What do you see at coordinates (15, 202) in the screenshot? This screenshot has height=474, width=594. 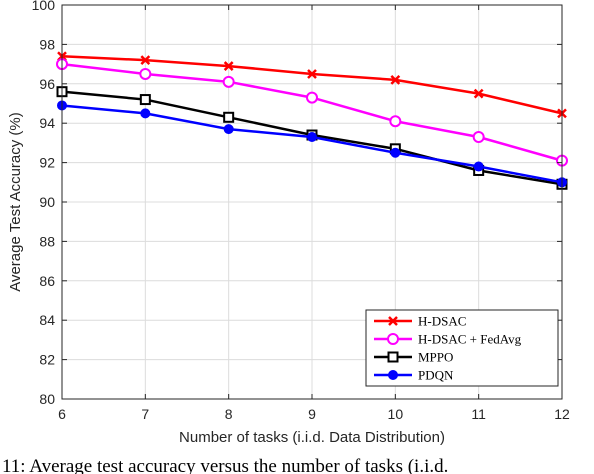 I see `y-axis-label: Average Test Accuracy (%)` at bounding box center [15, 202].